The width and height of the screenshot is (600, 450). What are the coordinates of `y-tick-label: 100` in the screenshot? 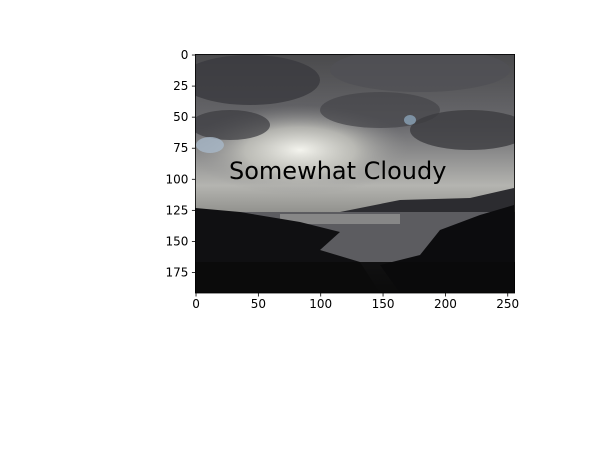 It's located at (176, 179).